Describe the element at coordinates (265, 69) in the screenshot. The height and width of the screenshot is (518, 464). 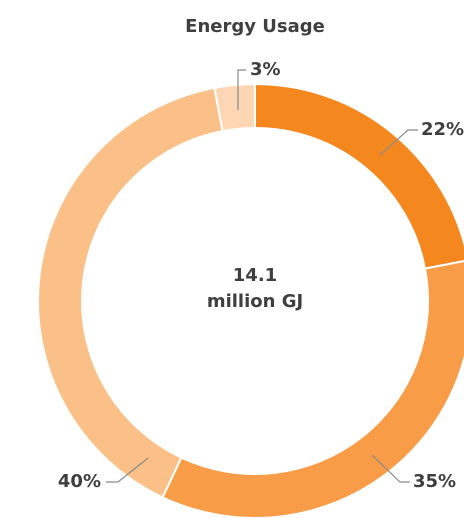
I see `data-label: 3%` at that location.